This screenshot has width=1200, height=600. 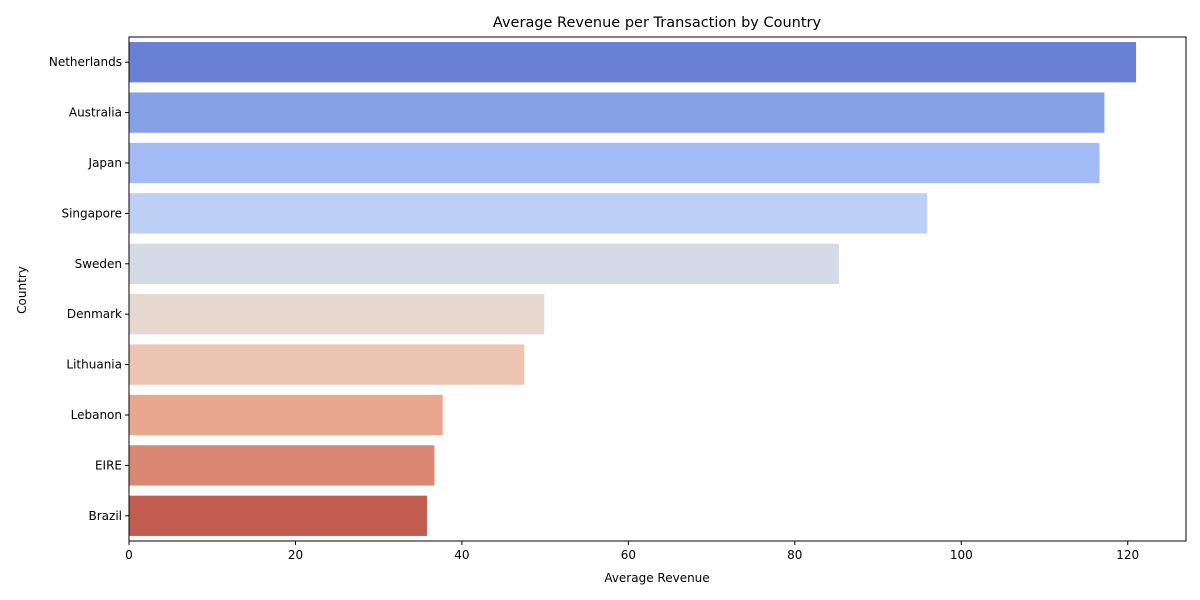 I want to click on bar-australia, so click(x=617, y=112).